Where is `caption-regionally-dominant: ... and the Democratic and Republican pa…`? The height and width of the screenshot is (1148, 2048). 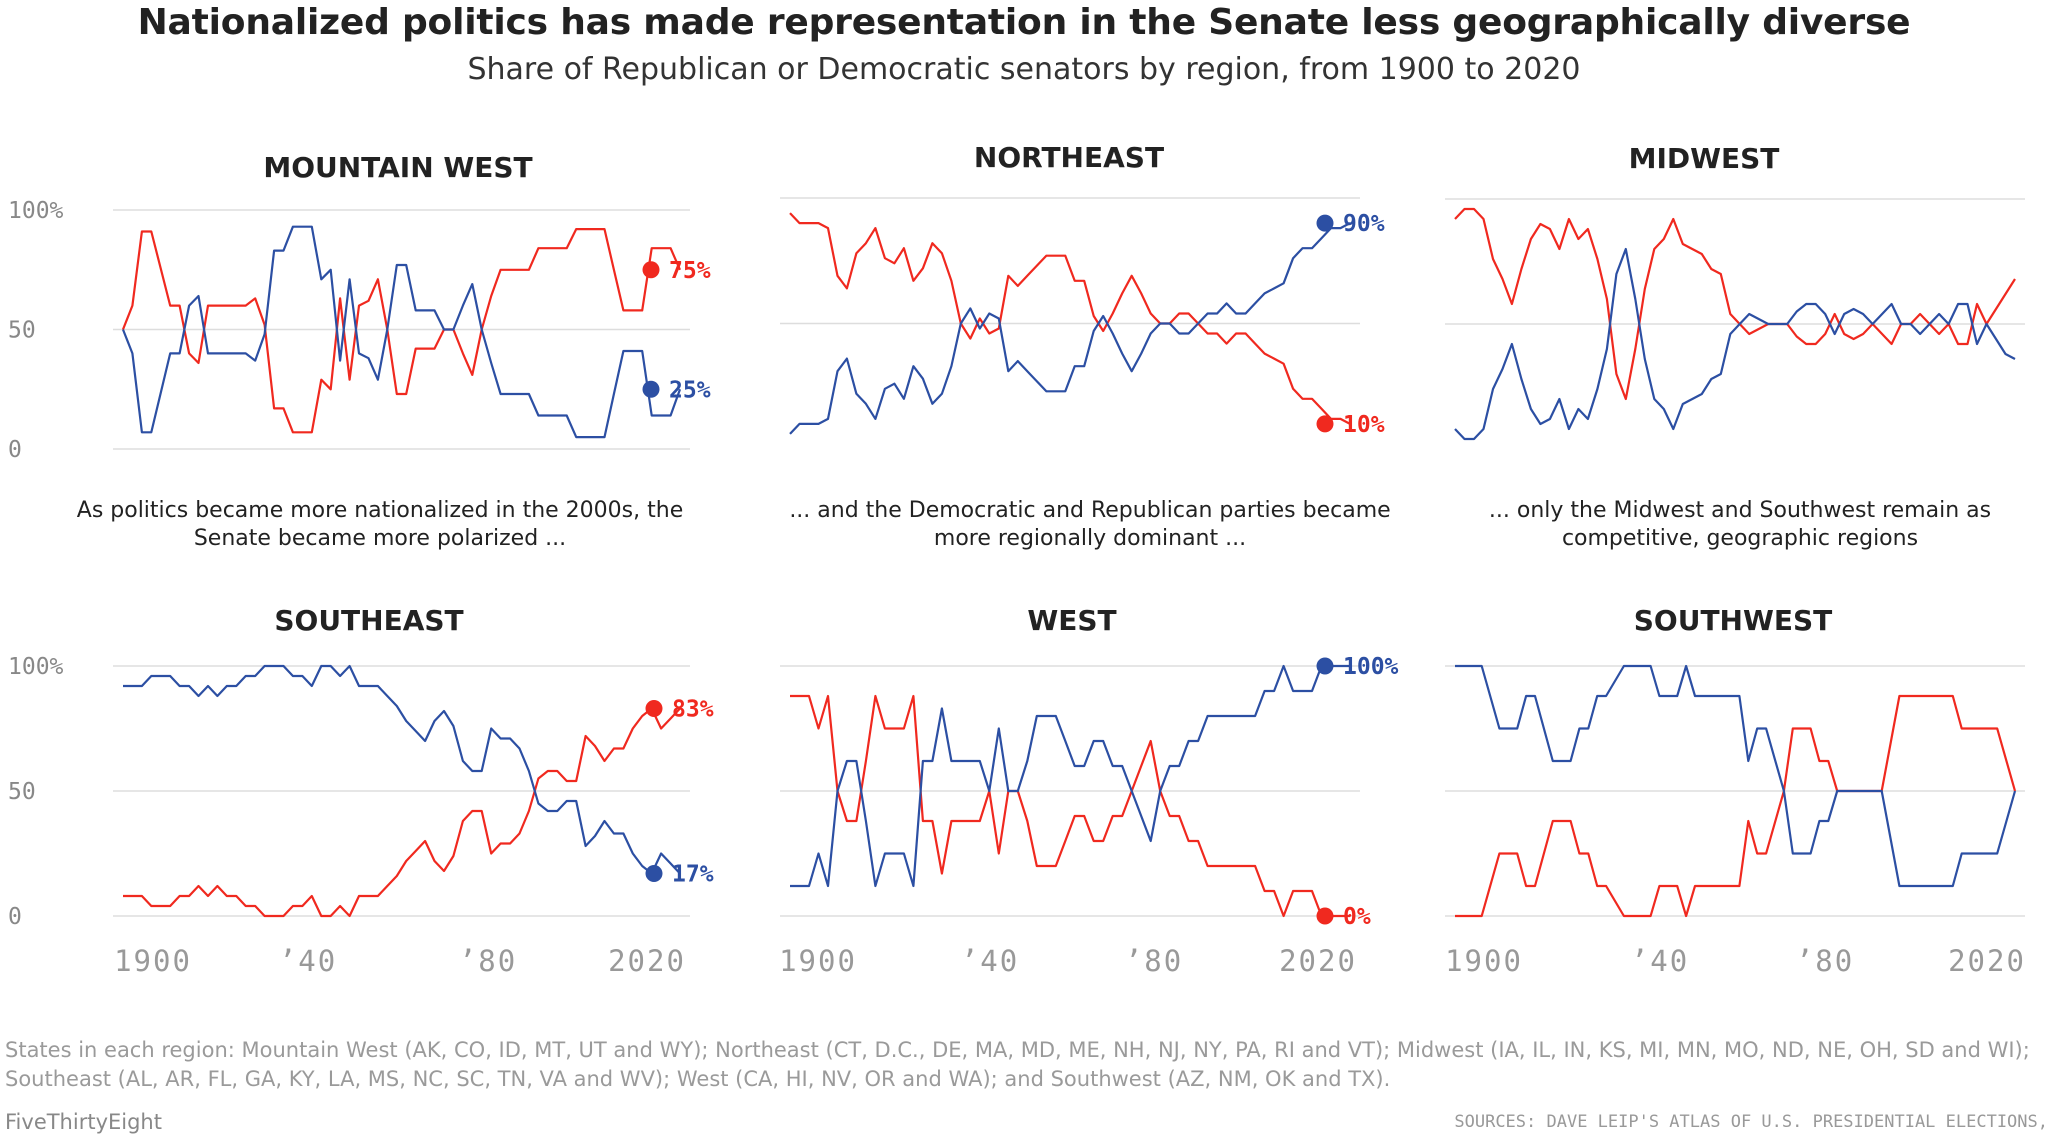
caption-regionally-dominant: ... and the Democratic and Republican pa… is located at coordinates (1090, 524).